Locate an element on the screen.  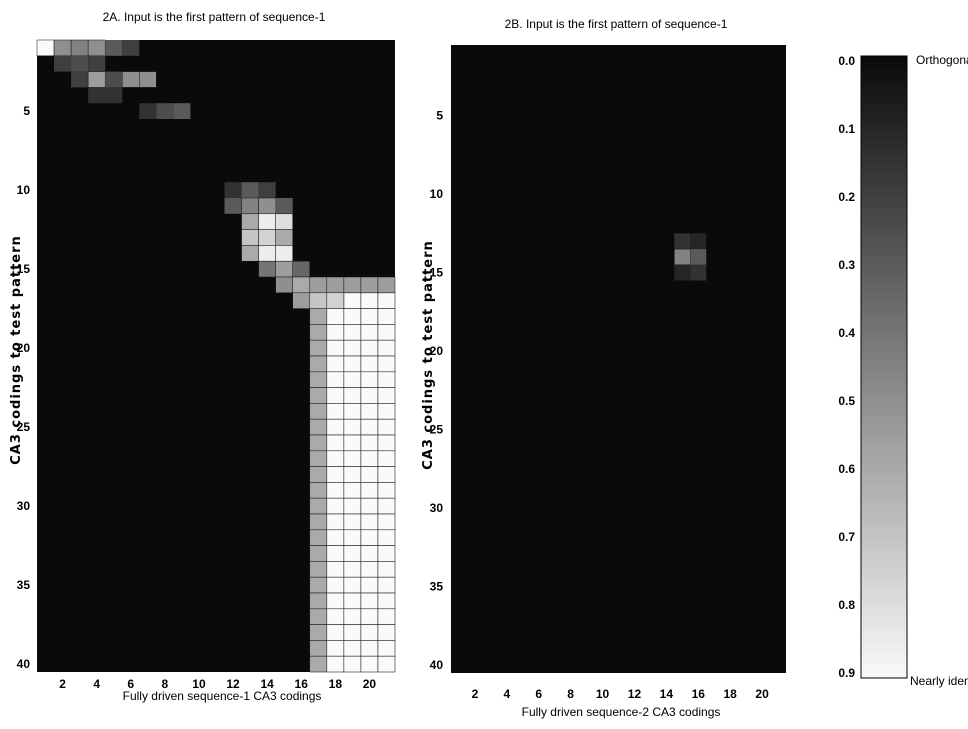
colorbar-tick-label: 0.0 is located at coordinates (846, 61).